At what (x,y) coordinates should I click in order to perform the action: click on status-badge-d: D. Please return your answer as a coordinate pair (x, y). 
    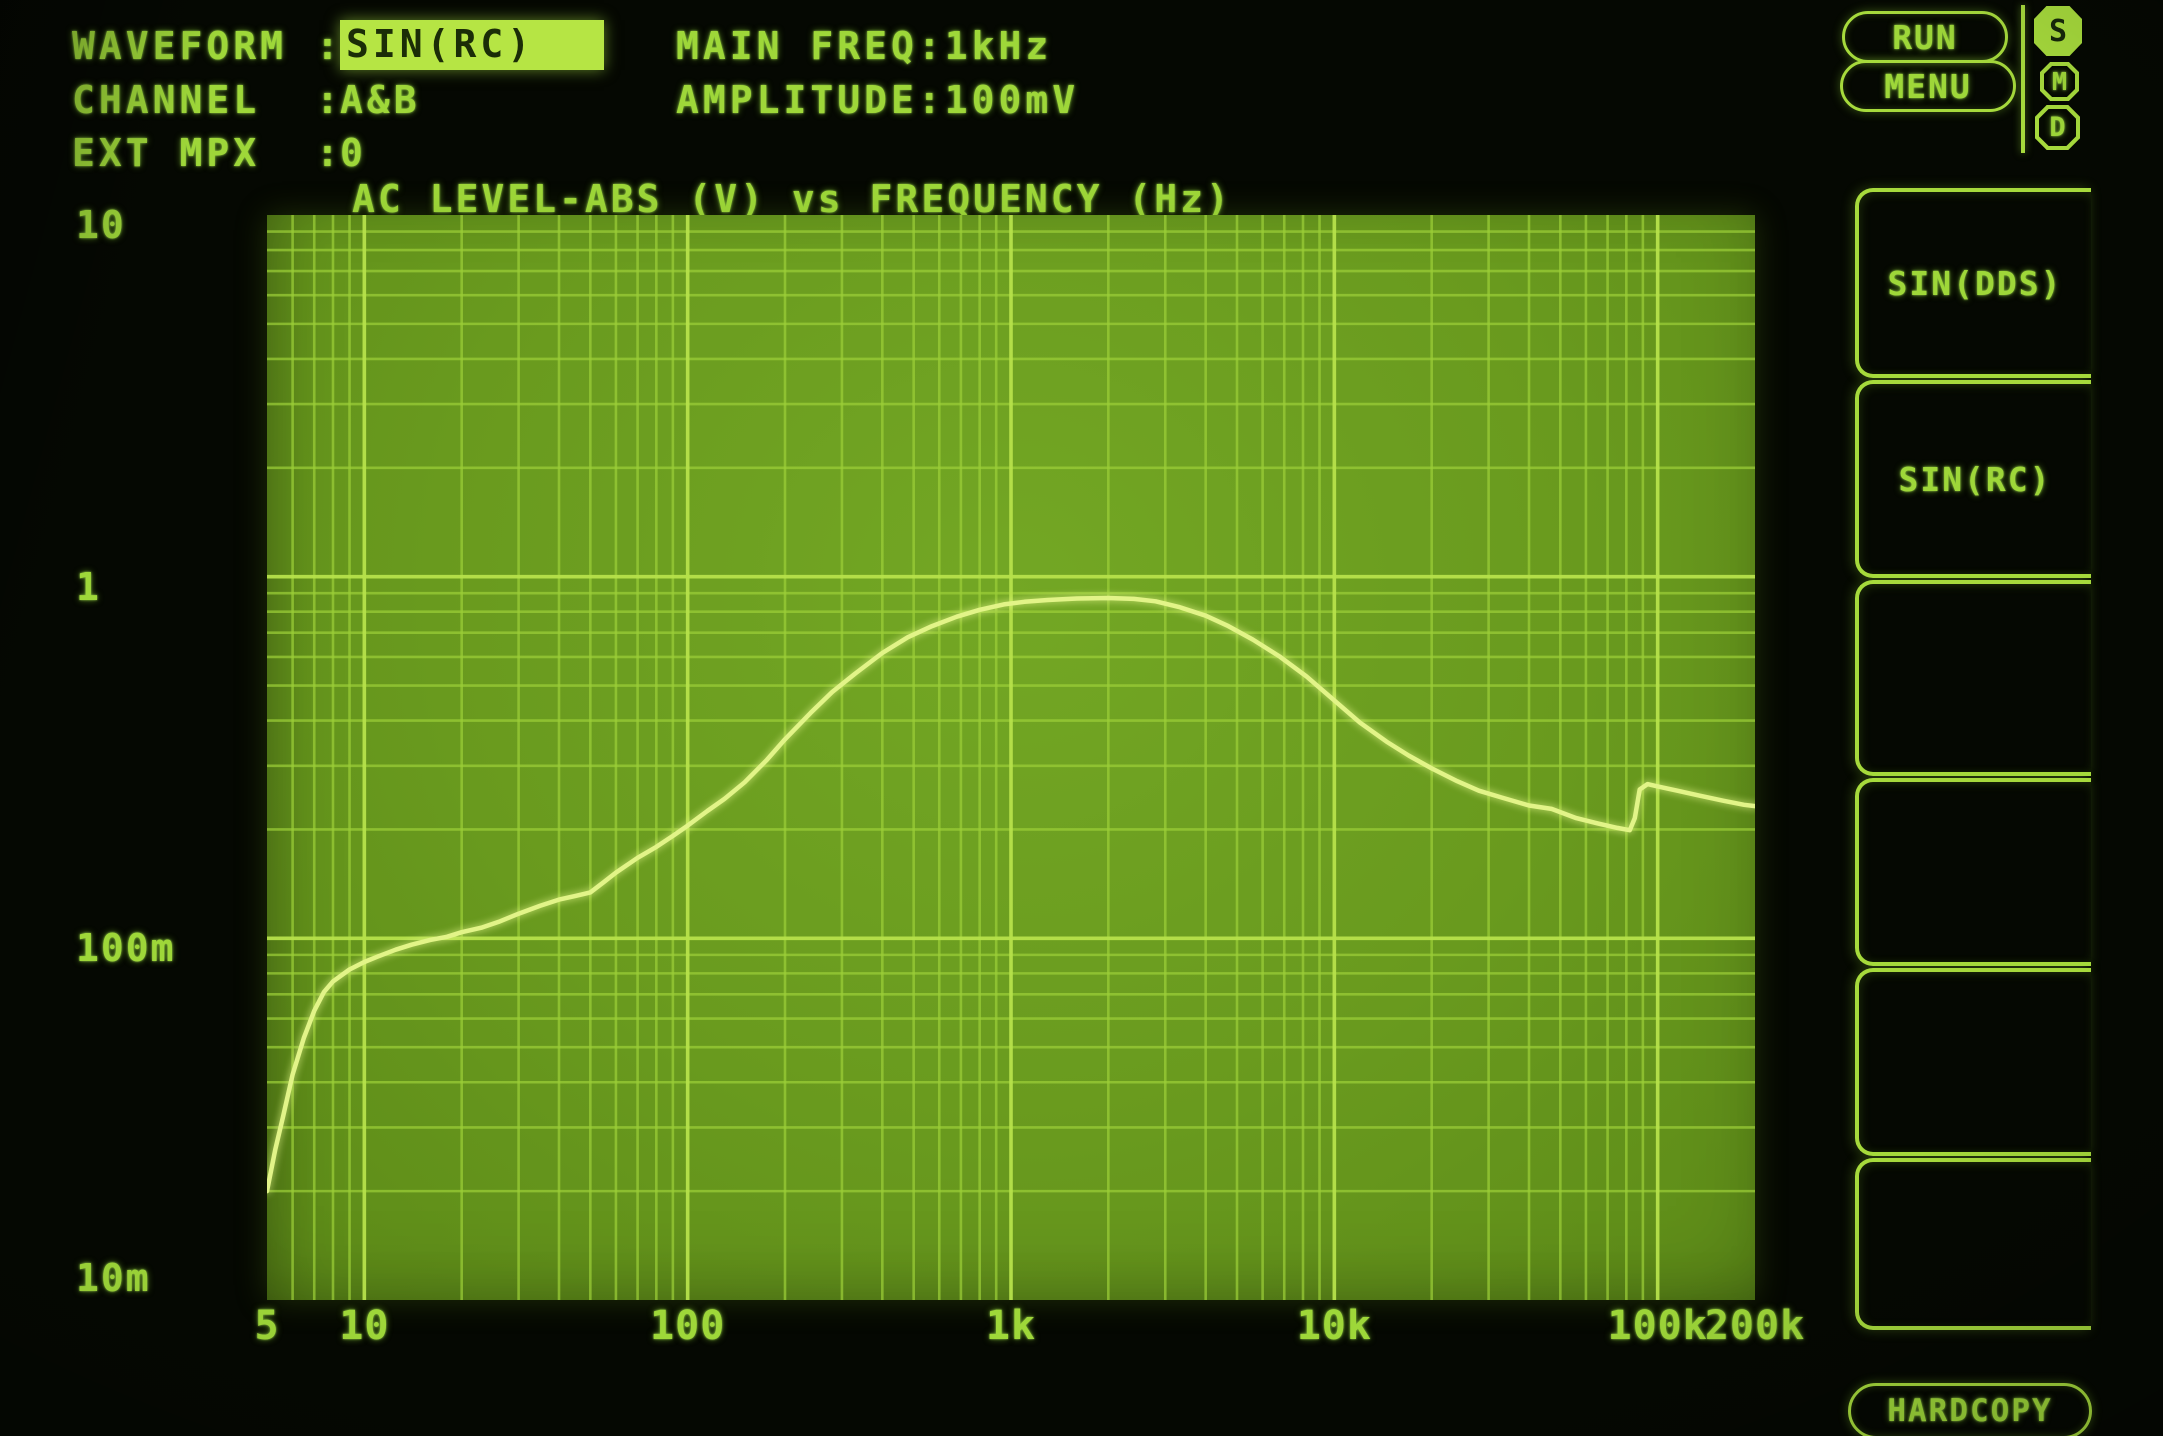
    Looking at the image, I should click on (2057, 127).